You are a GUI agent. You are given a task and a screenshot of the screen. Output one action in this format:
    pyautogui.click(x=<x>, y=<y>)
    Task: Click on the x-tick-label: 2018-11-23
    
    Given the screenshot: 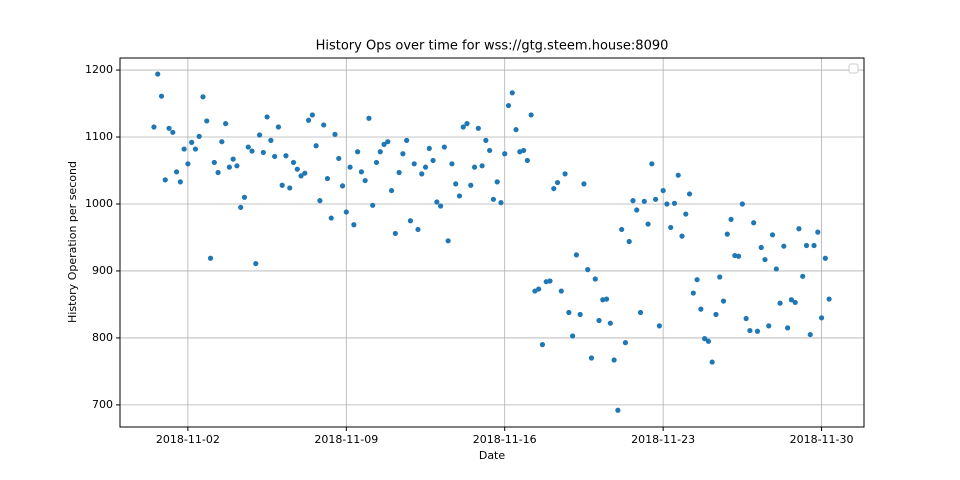 What is the action you would take?
    pyautogui.click(x=663, y=439)
    